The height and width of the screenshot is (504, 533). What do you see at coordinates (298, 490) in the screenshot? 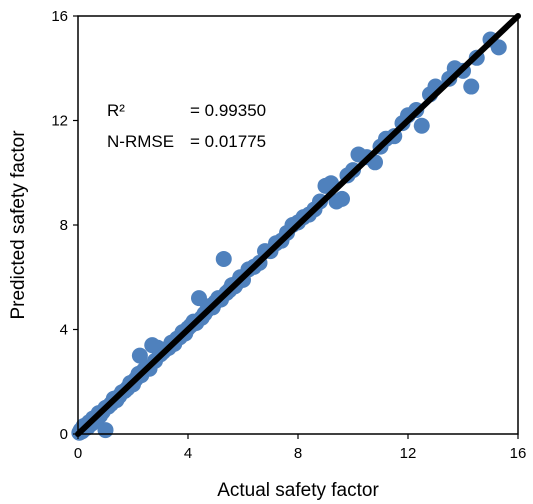
I see `x-axis-title: Actual safety factor` at bounding box center [298, 490].